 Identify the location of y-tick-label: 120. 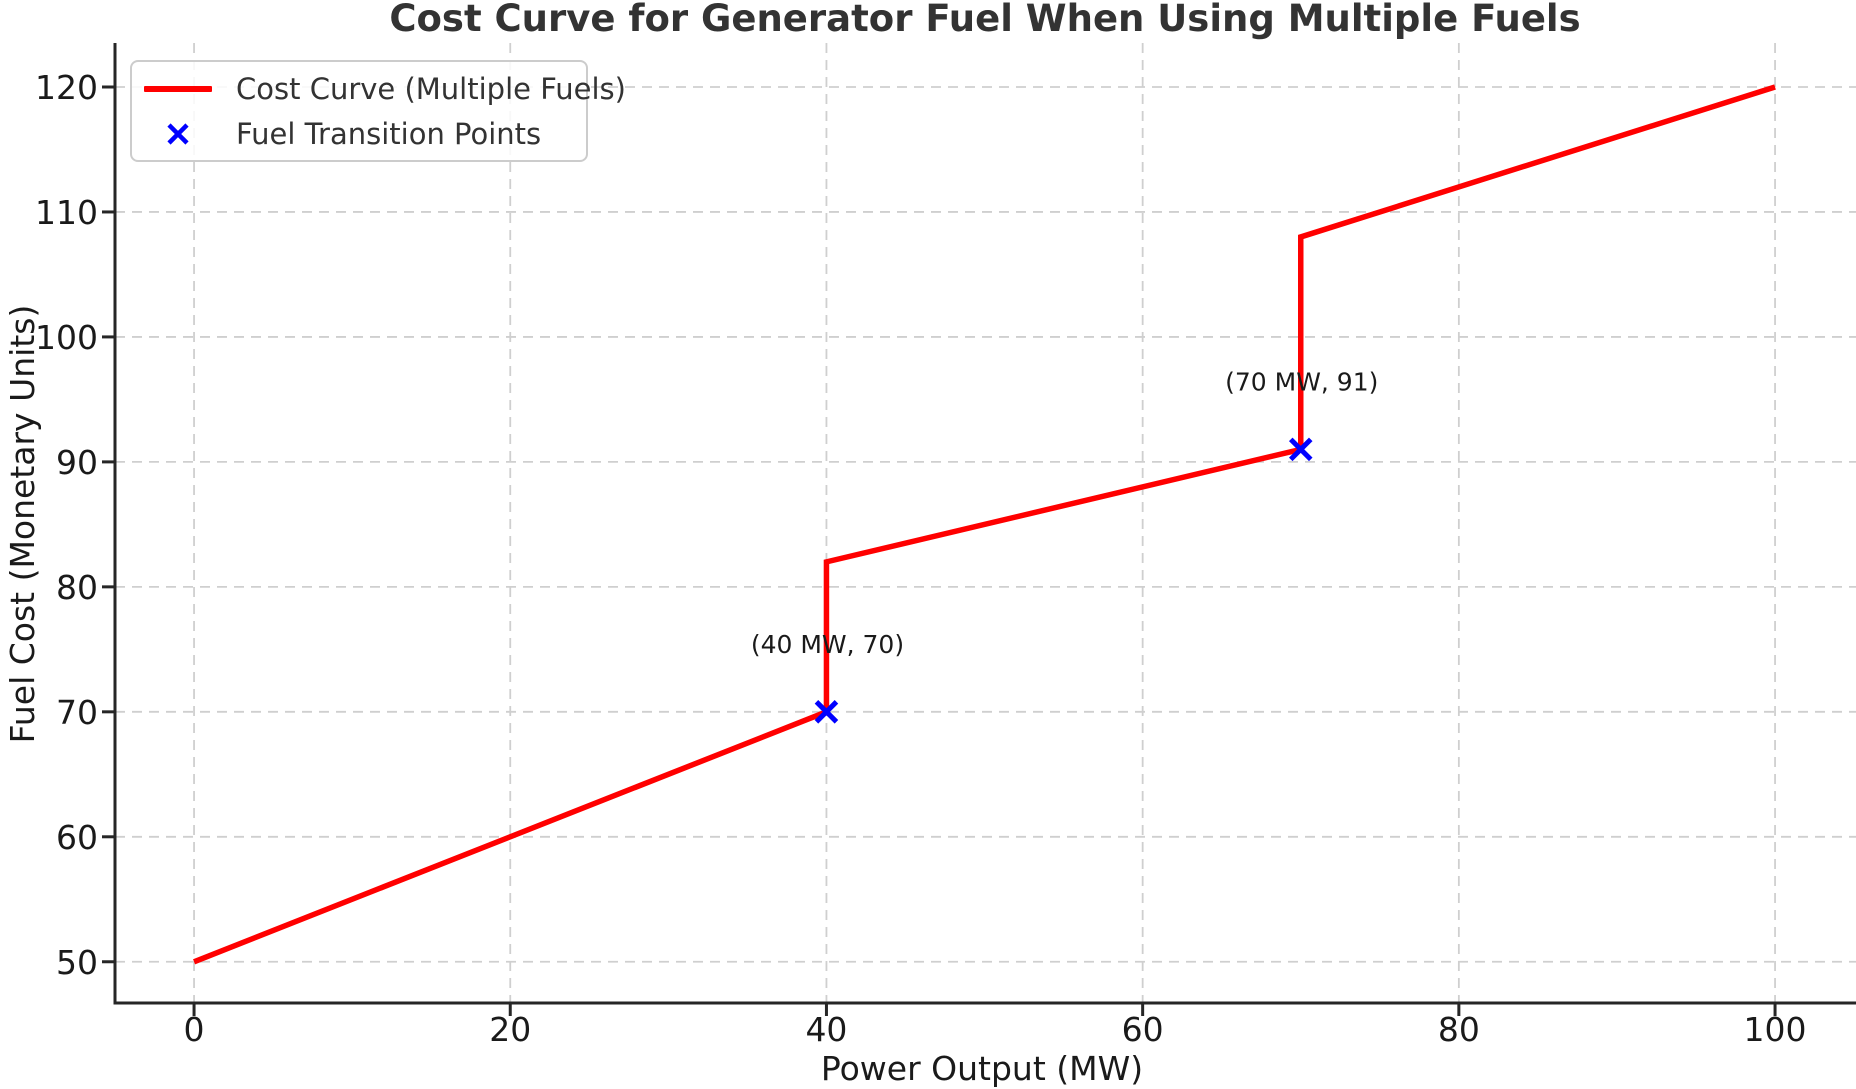
(66, 87).